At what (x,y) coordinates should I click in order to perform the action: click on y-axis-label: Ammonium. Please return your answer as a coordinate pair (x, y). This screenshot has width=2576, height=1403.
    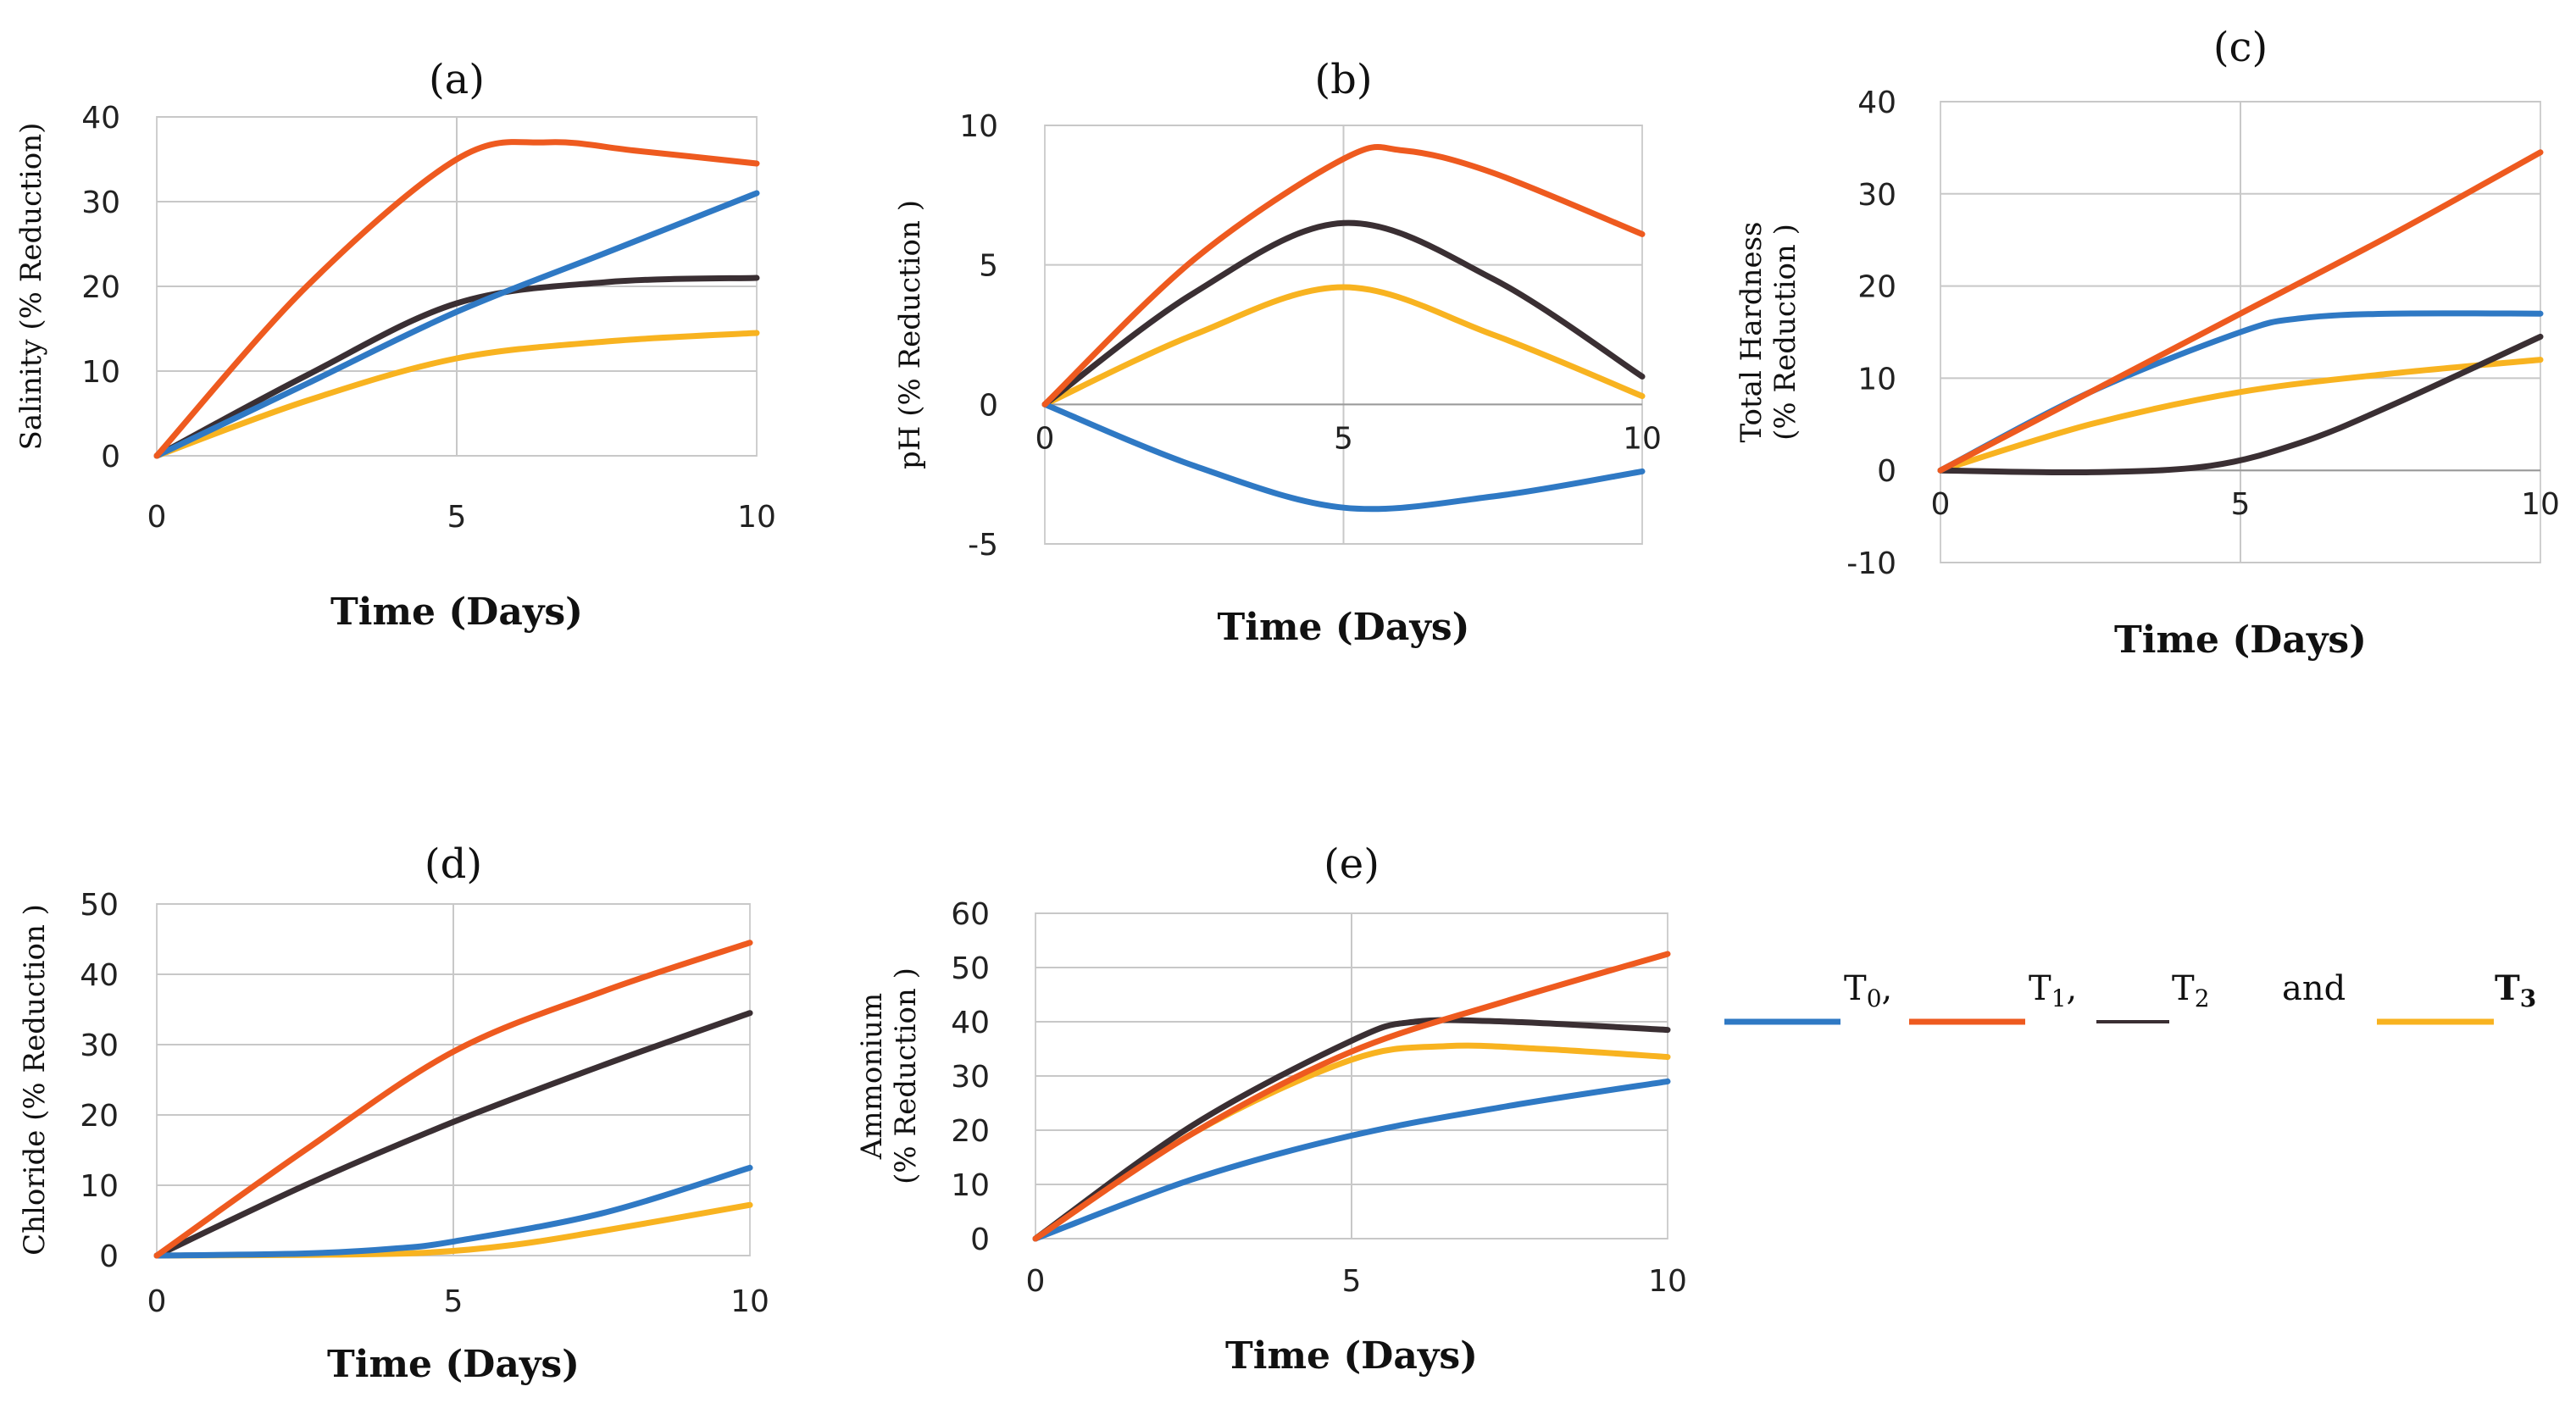
    Looking at the image, I should click on (872, 1076).